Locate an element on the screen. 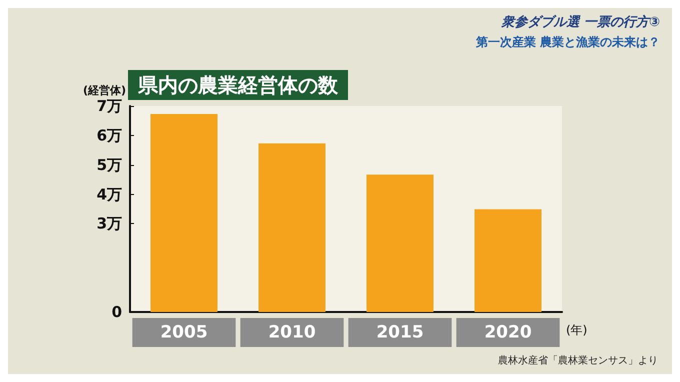 This screenshot has height=382, width=680. x-tick-label: 2015 is located at coordinates (400, 332).